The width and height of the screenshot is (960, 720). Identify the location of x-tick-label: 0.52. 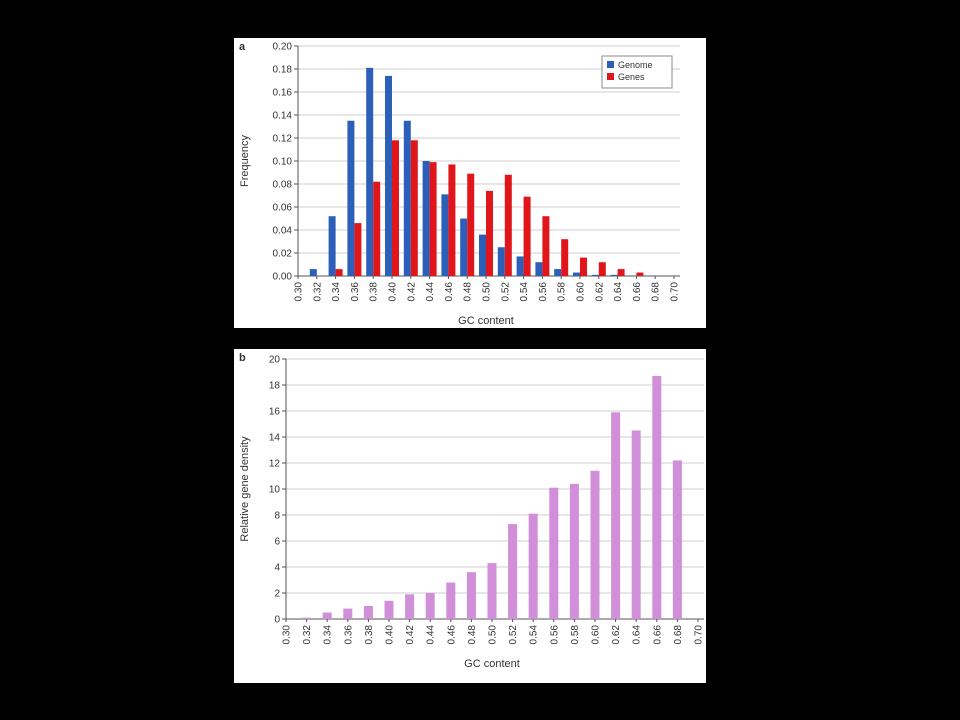
(505, 292).